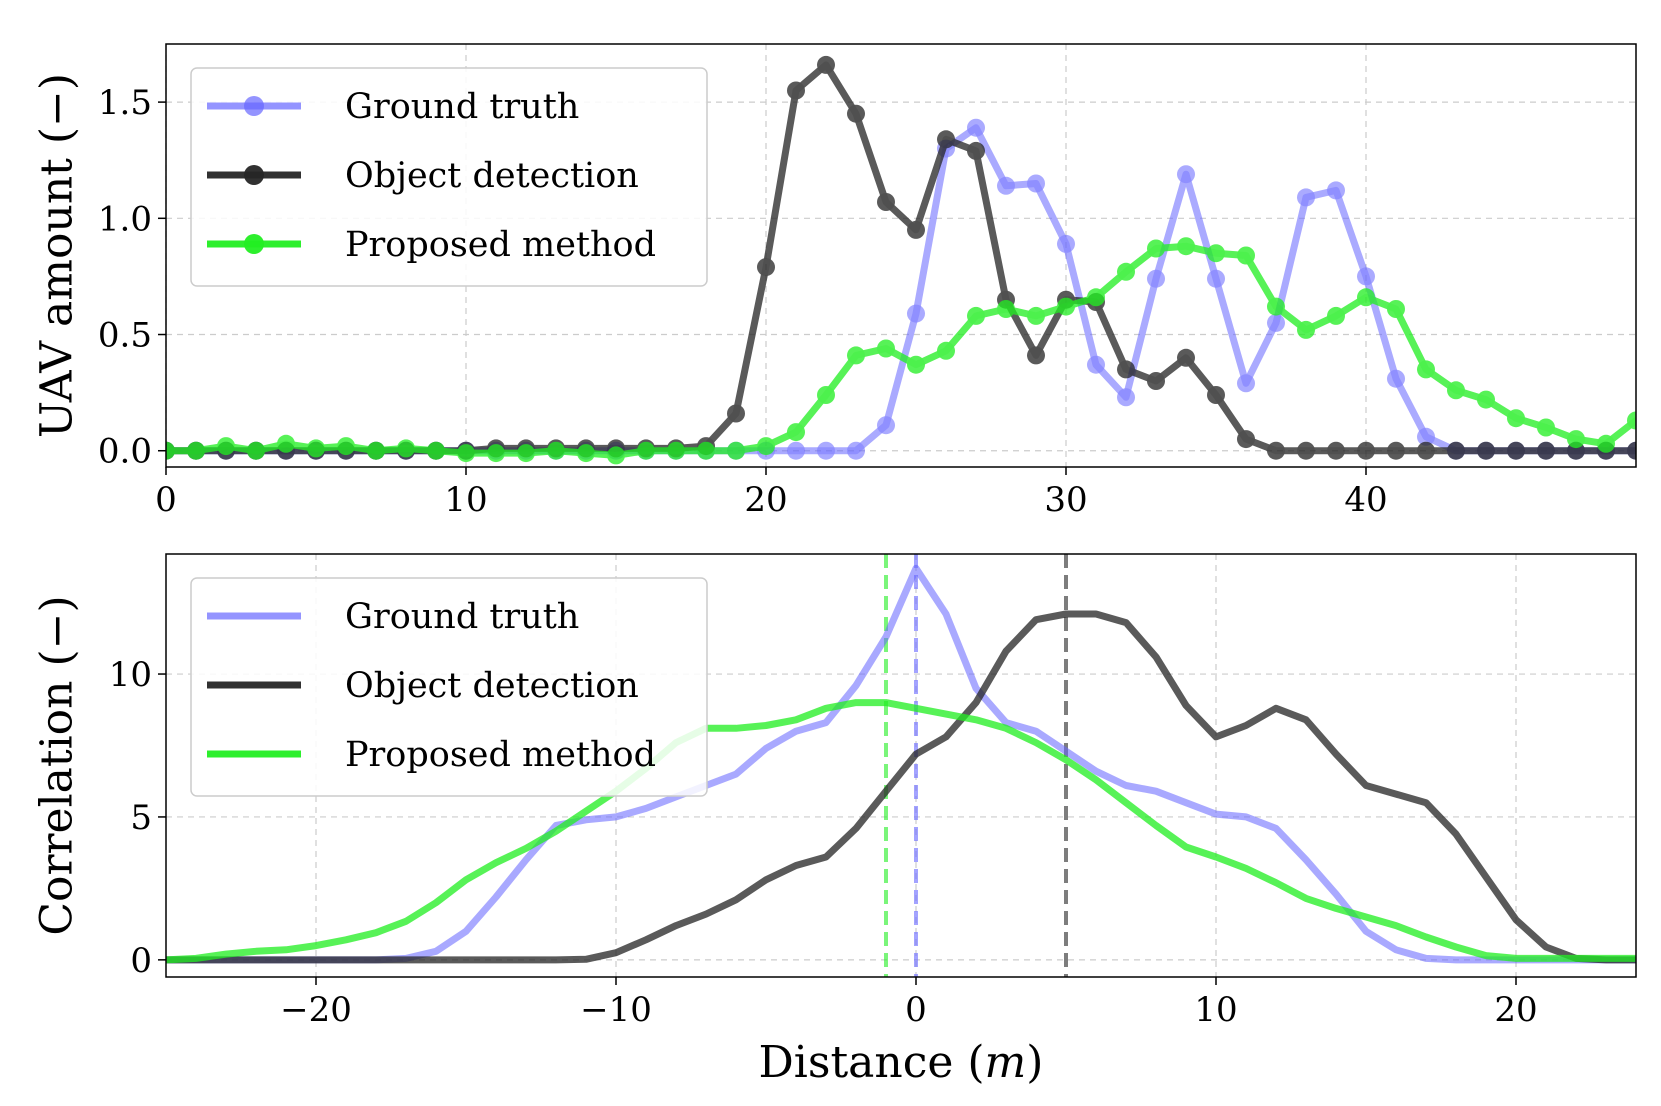 This screenshot has width=1661, height=1106. I want to click on legend-label: Ground truth, so click(462, 617).